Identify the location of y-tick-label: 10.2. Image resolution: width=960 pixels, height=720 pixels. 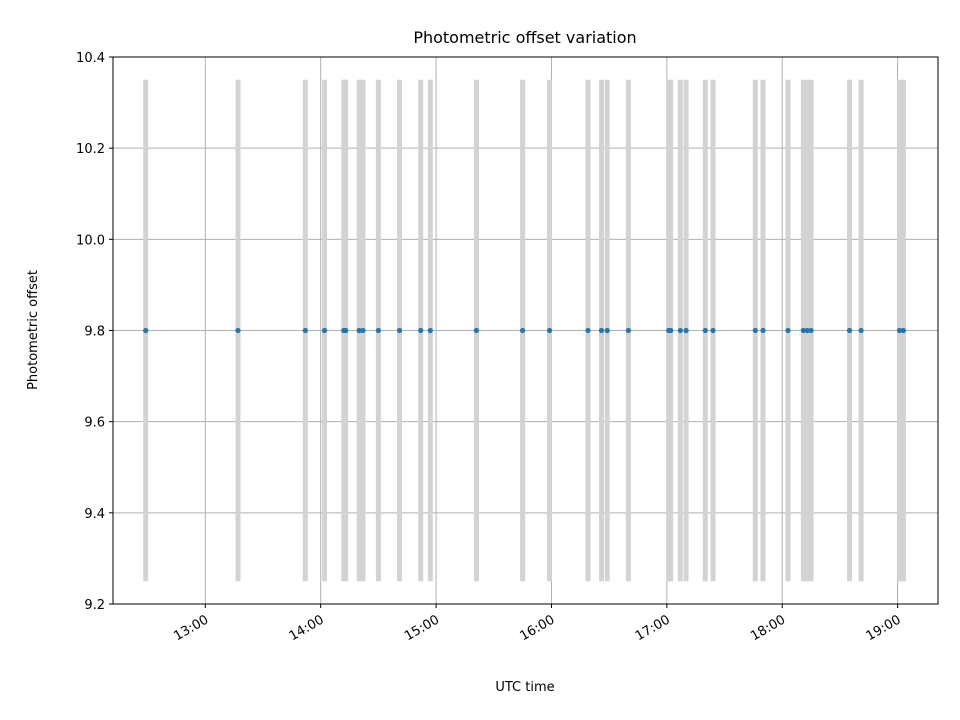
(90, 149).